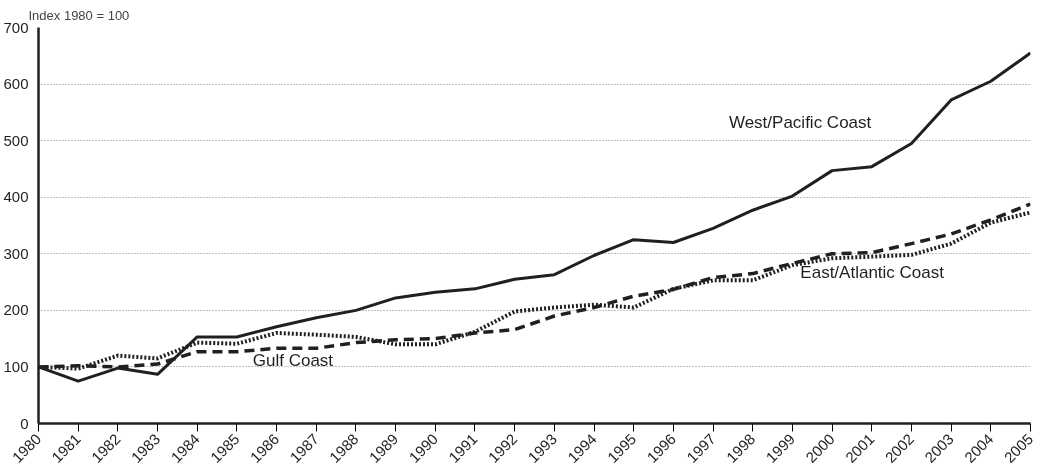 This screenshot has height=475, width=1055. I want to click on y-tick-label: 500, so click(16, 140).